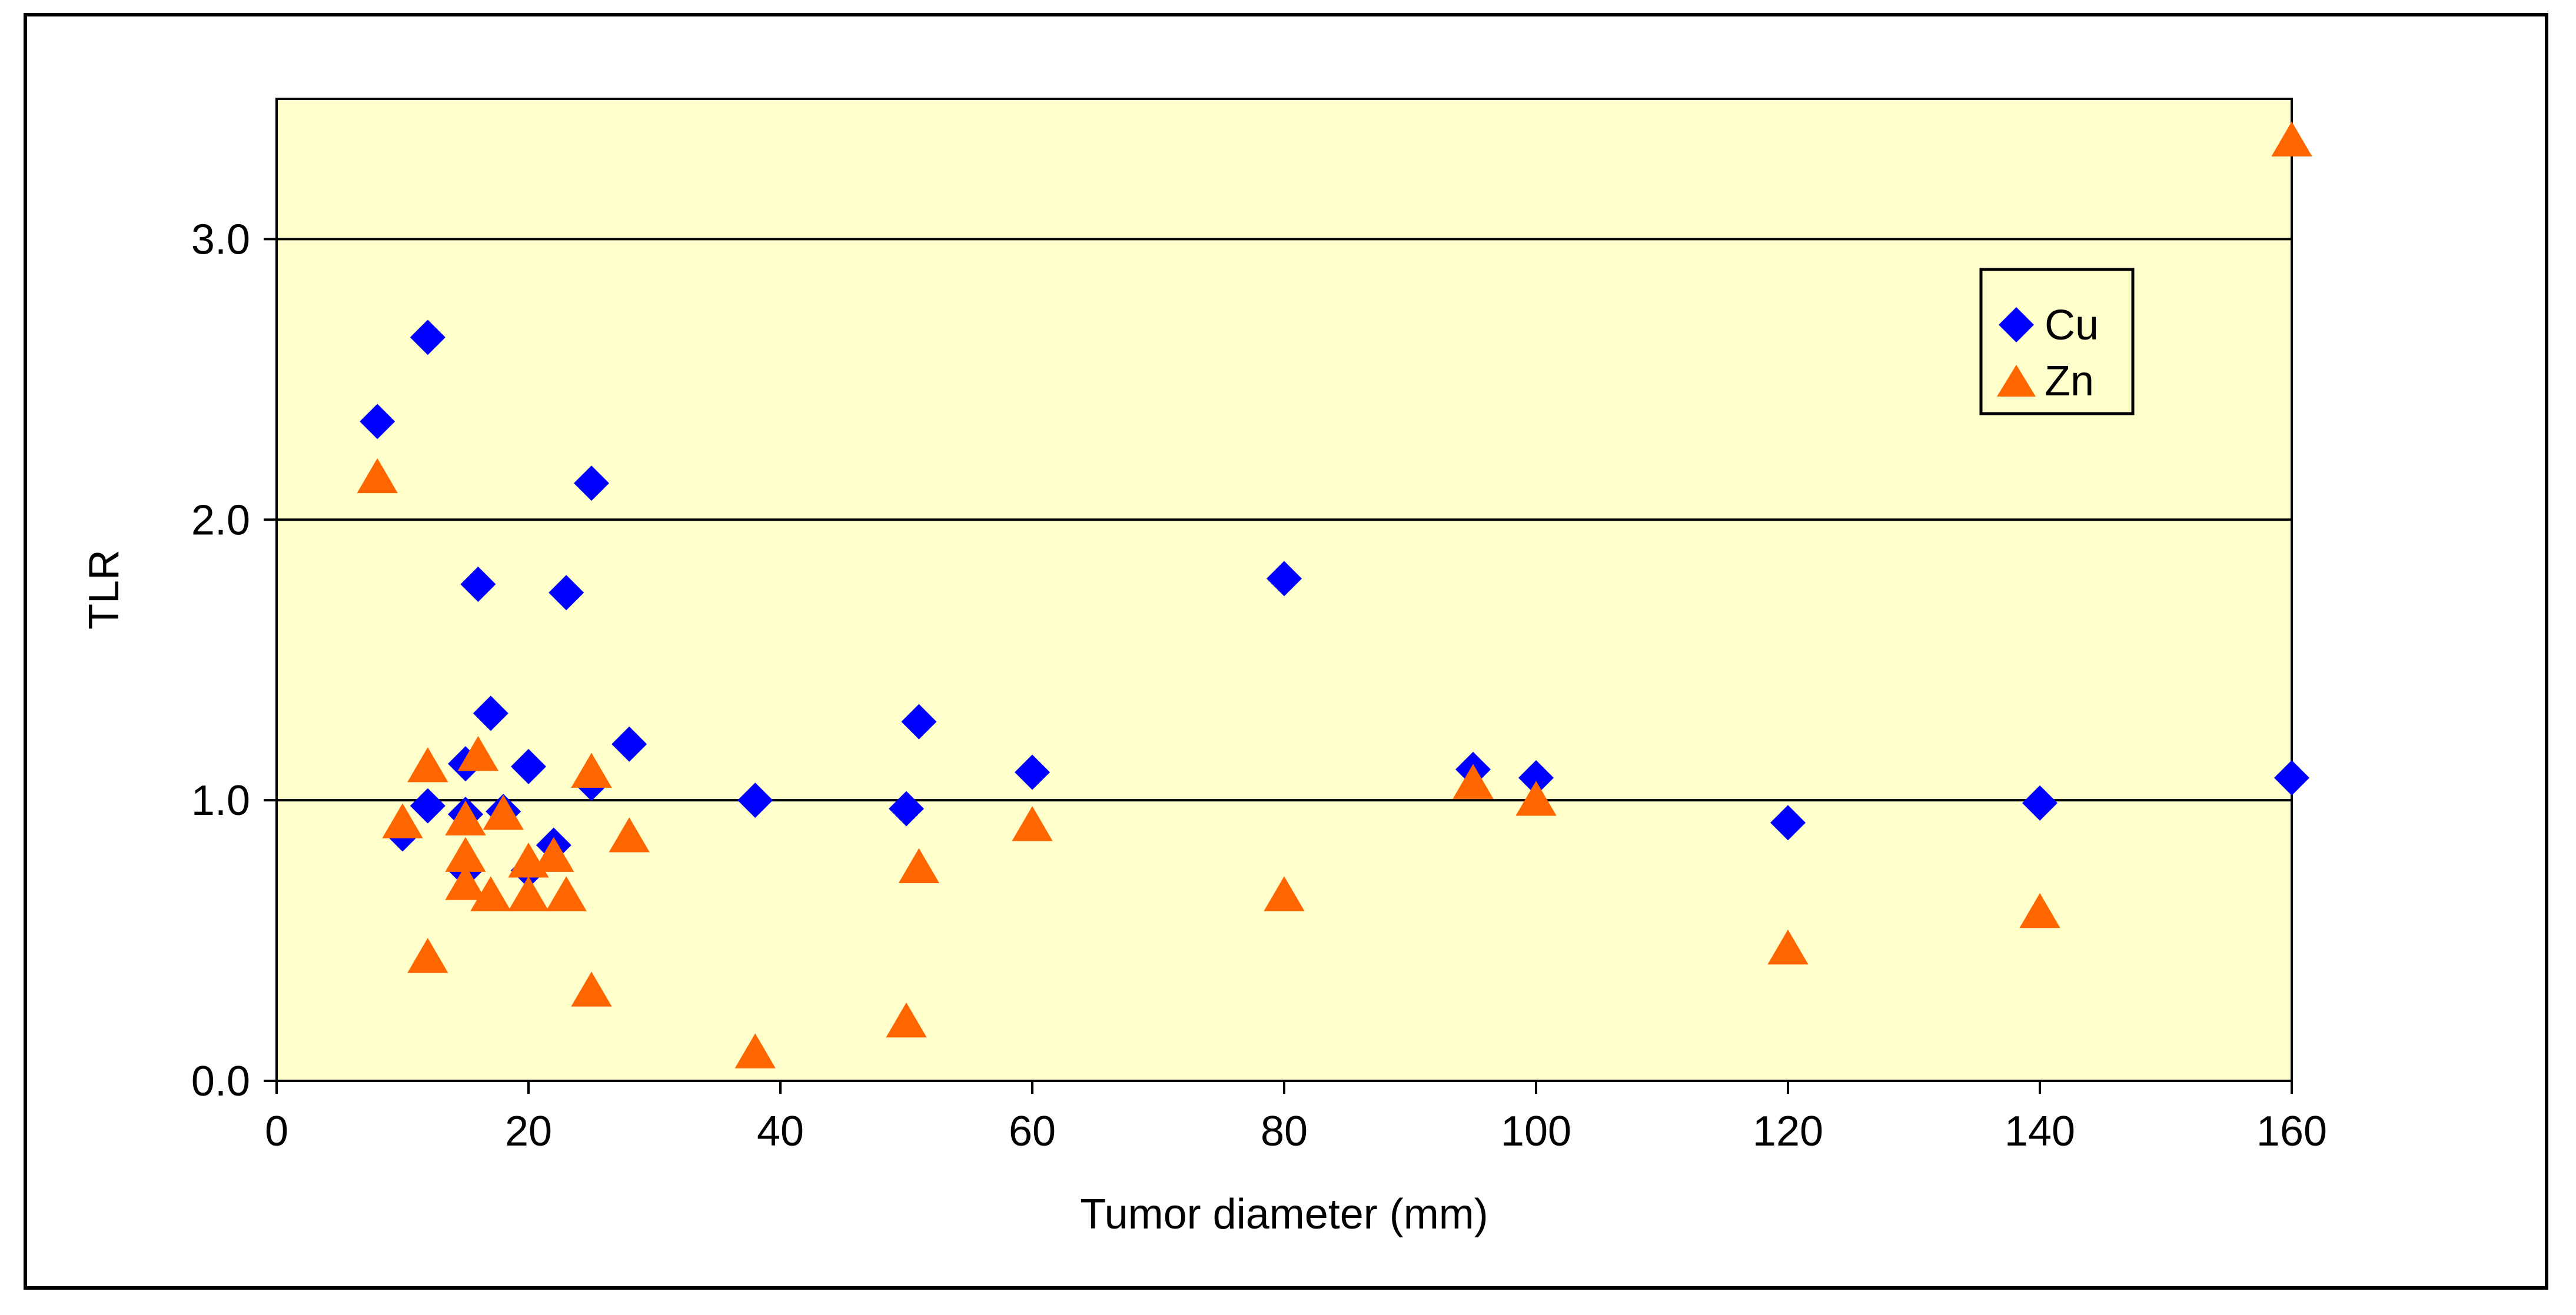 The width and height of the screenshot is (2576, 1315). Describe the element at coordinates (276, 1131) in the screenshot. I see `x-tick-label: 0` at that location.